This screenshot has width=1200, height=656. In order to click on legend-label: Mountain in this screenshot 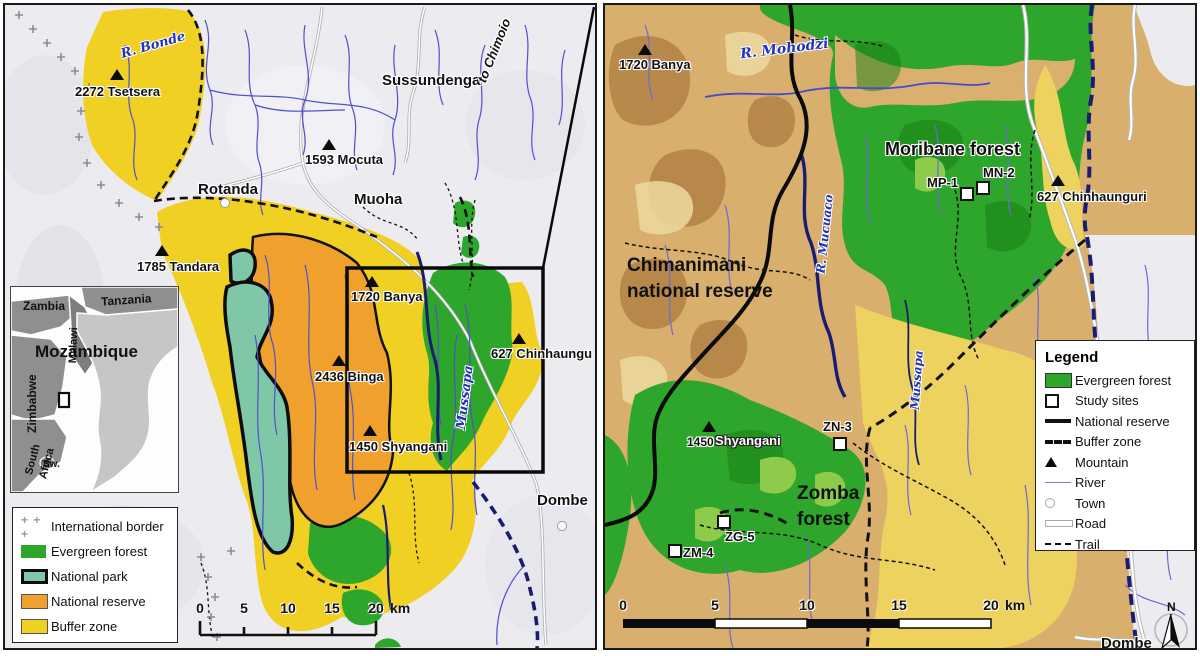, I will do `click(1102, 462)`.